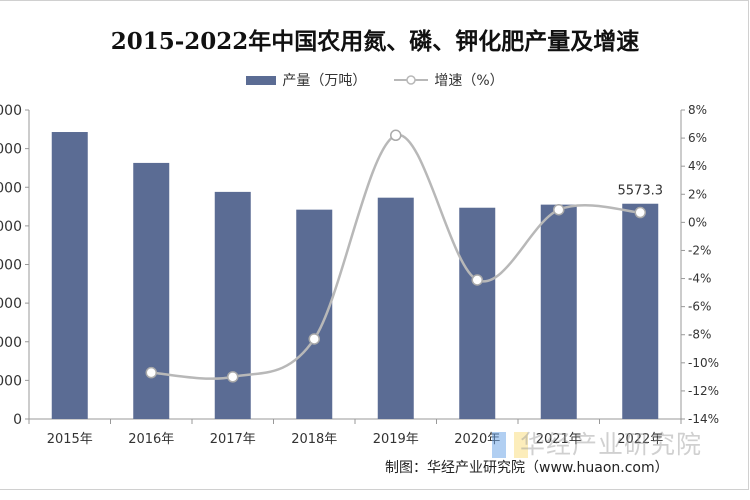 This screenshot has height=500, width=750. What do you see at coordinates (375, 80) in the screenshot?
I see `legend: 产量（万吨） 增速（%）` at bounding box center [375, 80].